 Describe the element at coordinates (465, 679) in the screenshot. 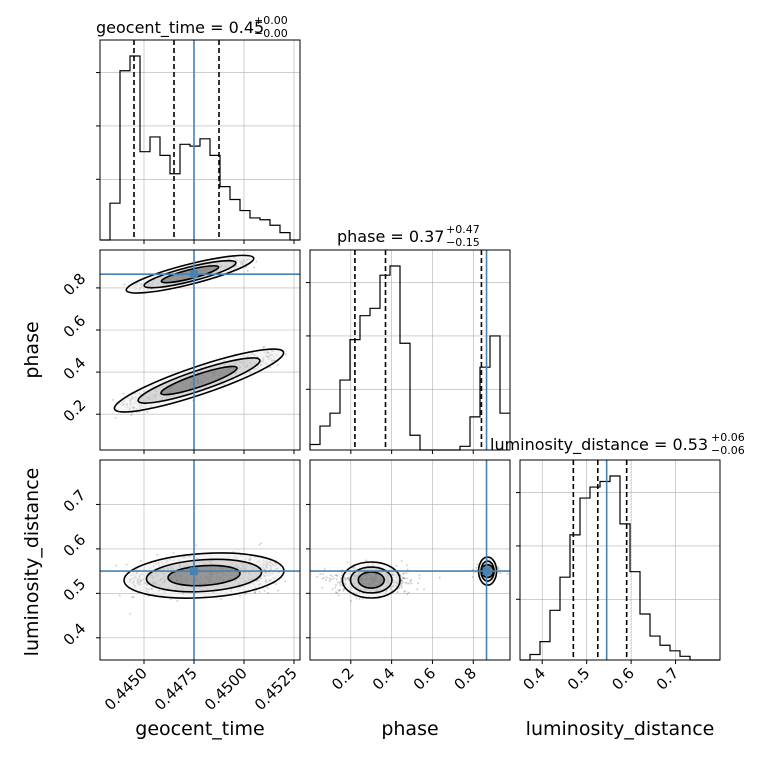

I see `phase-xtick-label-3: 0.8` at that location.